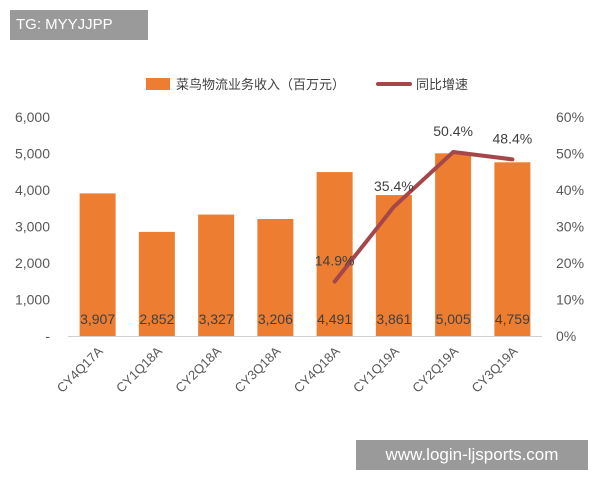 This screenshot has width=600, height=480. Describe the element at coordinates (570, 117) in the screenshot. I see `right-axis-tick-label: 60%` at that location.